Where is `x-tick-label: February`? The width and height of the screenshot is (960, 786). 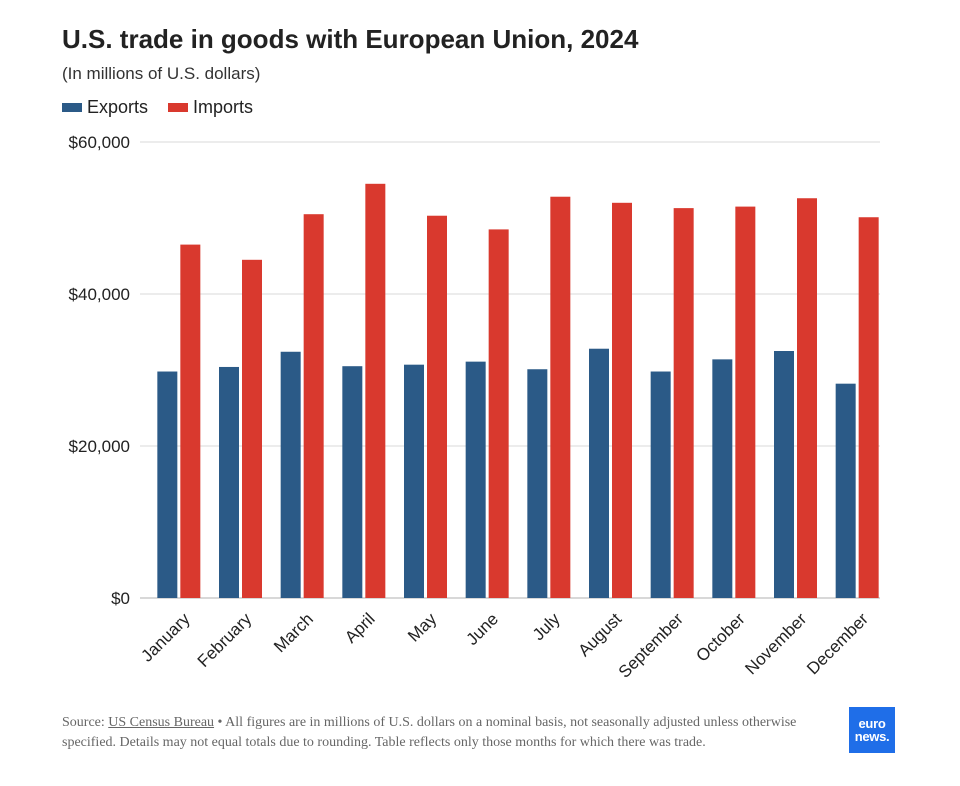 x-tick-label: February is located at coordinates (225, 640).